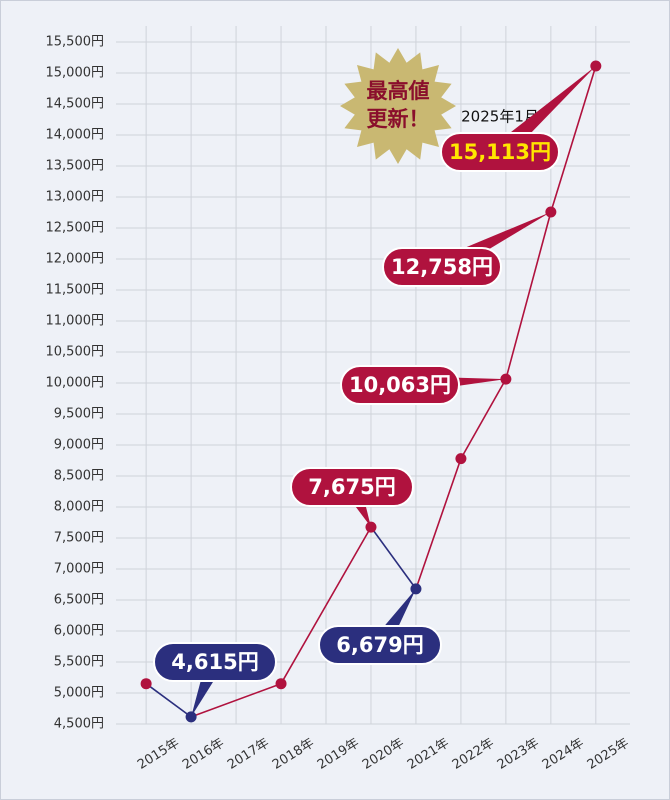  What do you see at coordinates (79, 693) in the screenshot?
I see `y-tick-label: 5,000円` at bounding box center [79, 693].